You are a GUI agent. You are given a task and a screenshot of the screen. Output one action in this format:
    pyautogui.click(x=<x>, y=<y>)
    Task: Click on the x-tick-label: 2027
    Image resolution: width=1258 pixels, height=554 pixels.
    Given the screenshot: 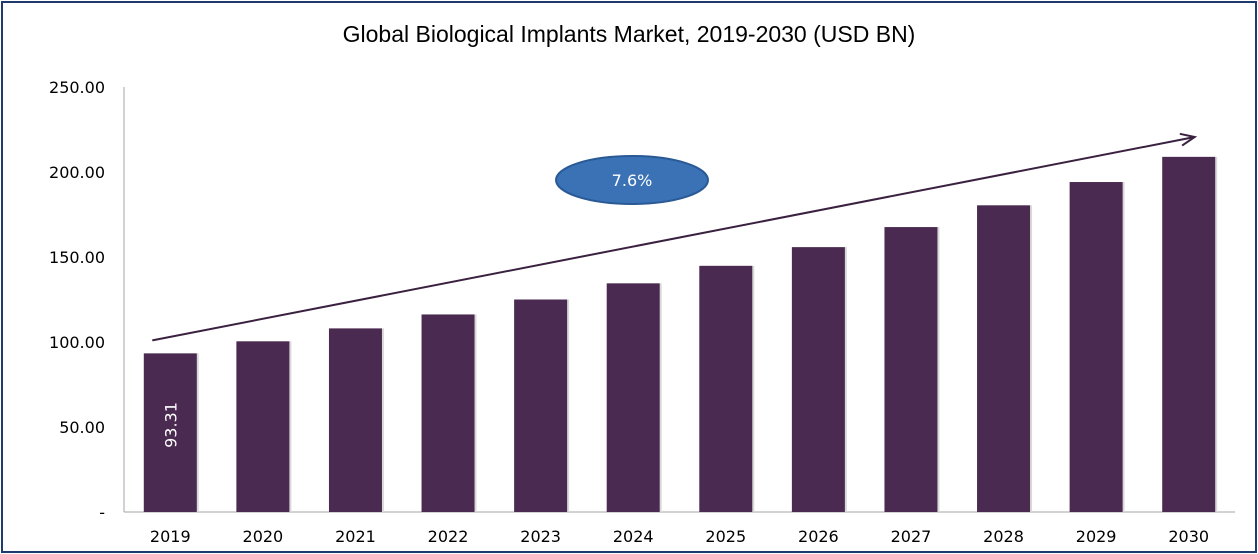 What is the action you would take?
    pyautogui.click(x=911, y=536)
    